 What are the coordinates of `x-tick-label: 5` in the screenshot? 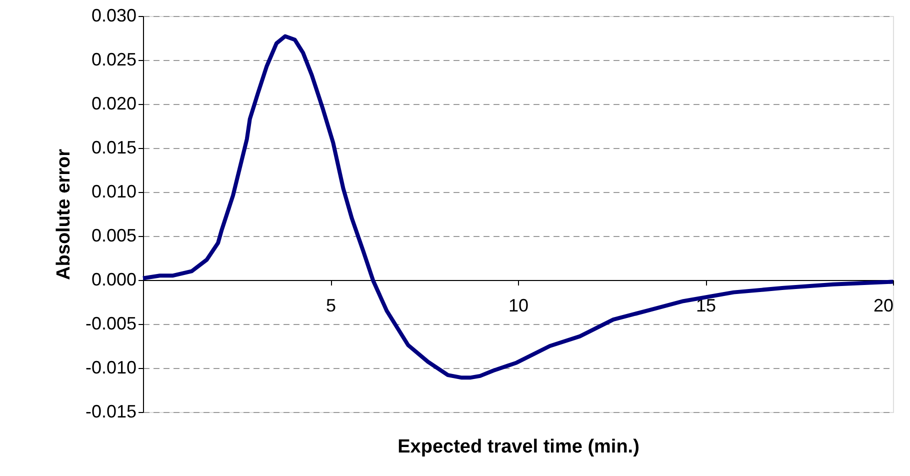 It's located at (331, 306).